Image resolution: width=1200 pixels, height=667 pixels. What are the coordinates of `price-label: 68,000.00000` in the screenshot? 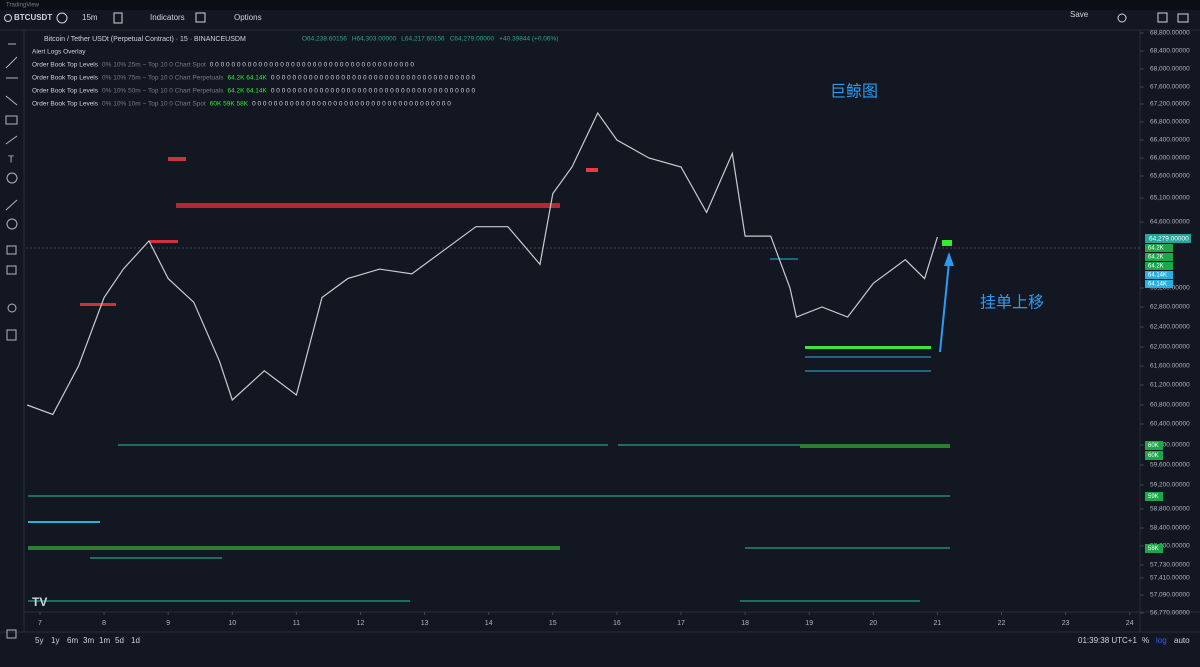 It's located at (1170, 69).